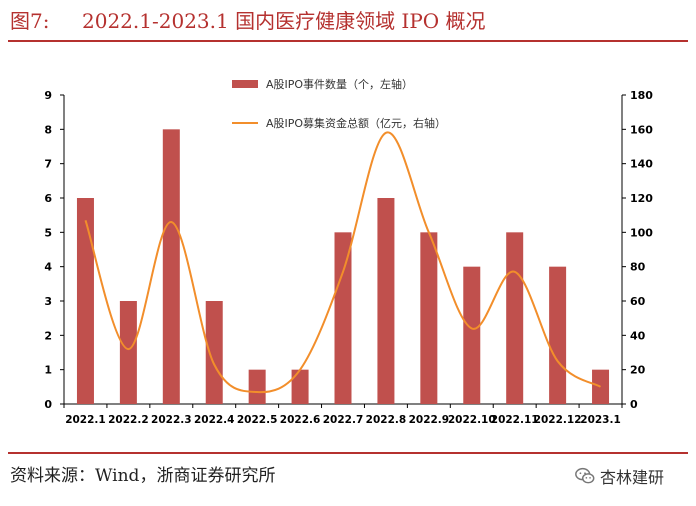 The width and height of the screenshot is (696, 506). I want to click on right-tick-label: 20, so click(638, 370).